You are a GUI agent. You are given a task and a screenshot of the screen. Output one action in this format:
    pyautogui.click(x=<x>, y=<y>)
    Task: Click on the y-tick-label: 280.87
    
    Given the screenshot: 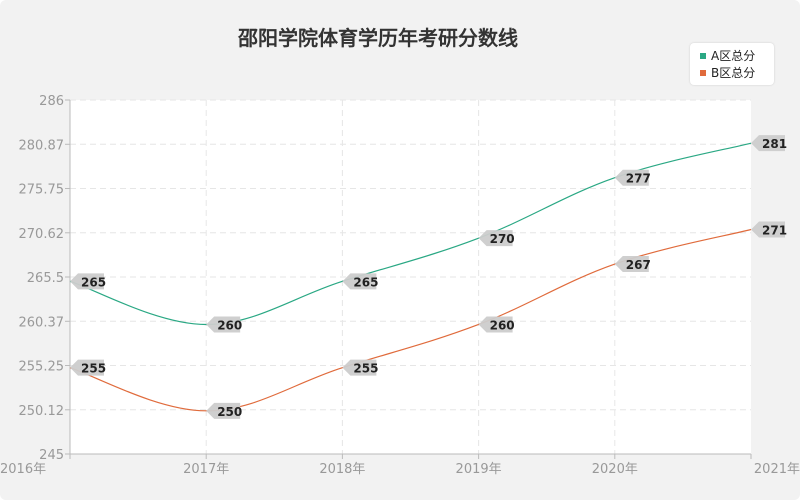 What is the action you would take?
    pyautogui.click(x=42, y=145)
    